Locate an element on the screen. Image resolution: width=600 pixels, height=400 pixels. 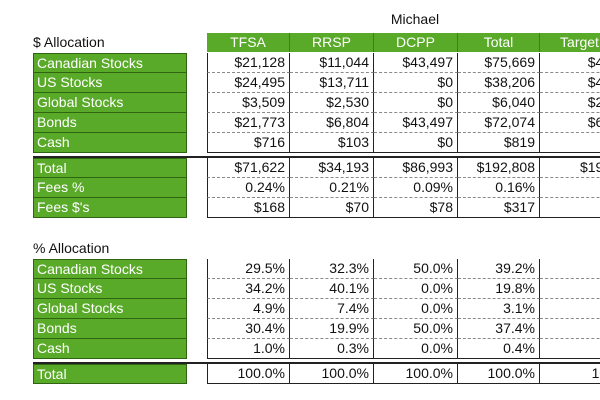
table-cell: 29.5% is located at coordinates (248, 269).